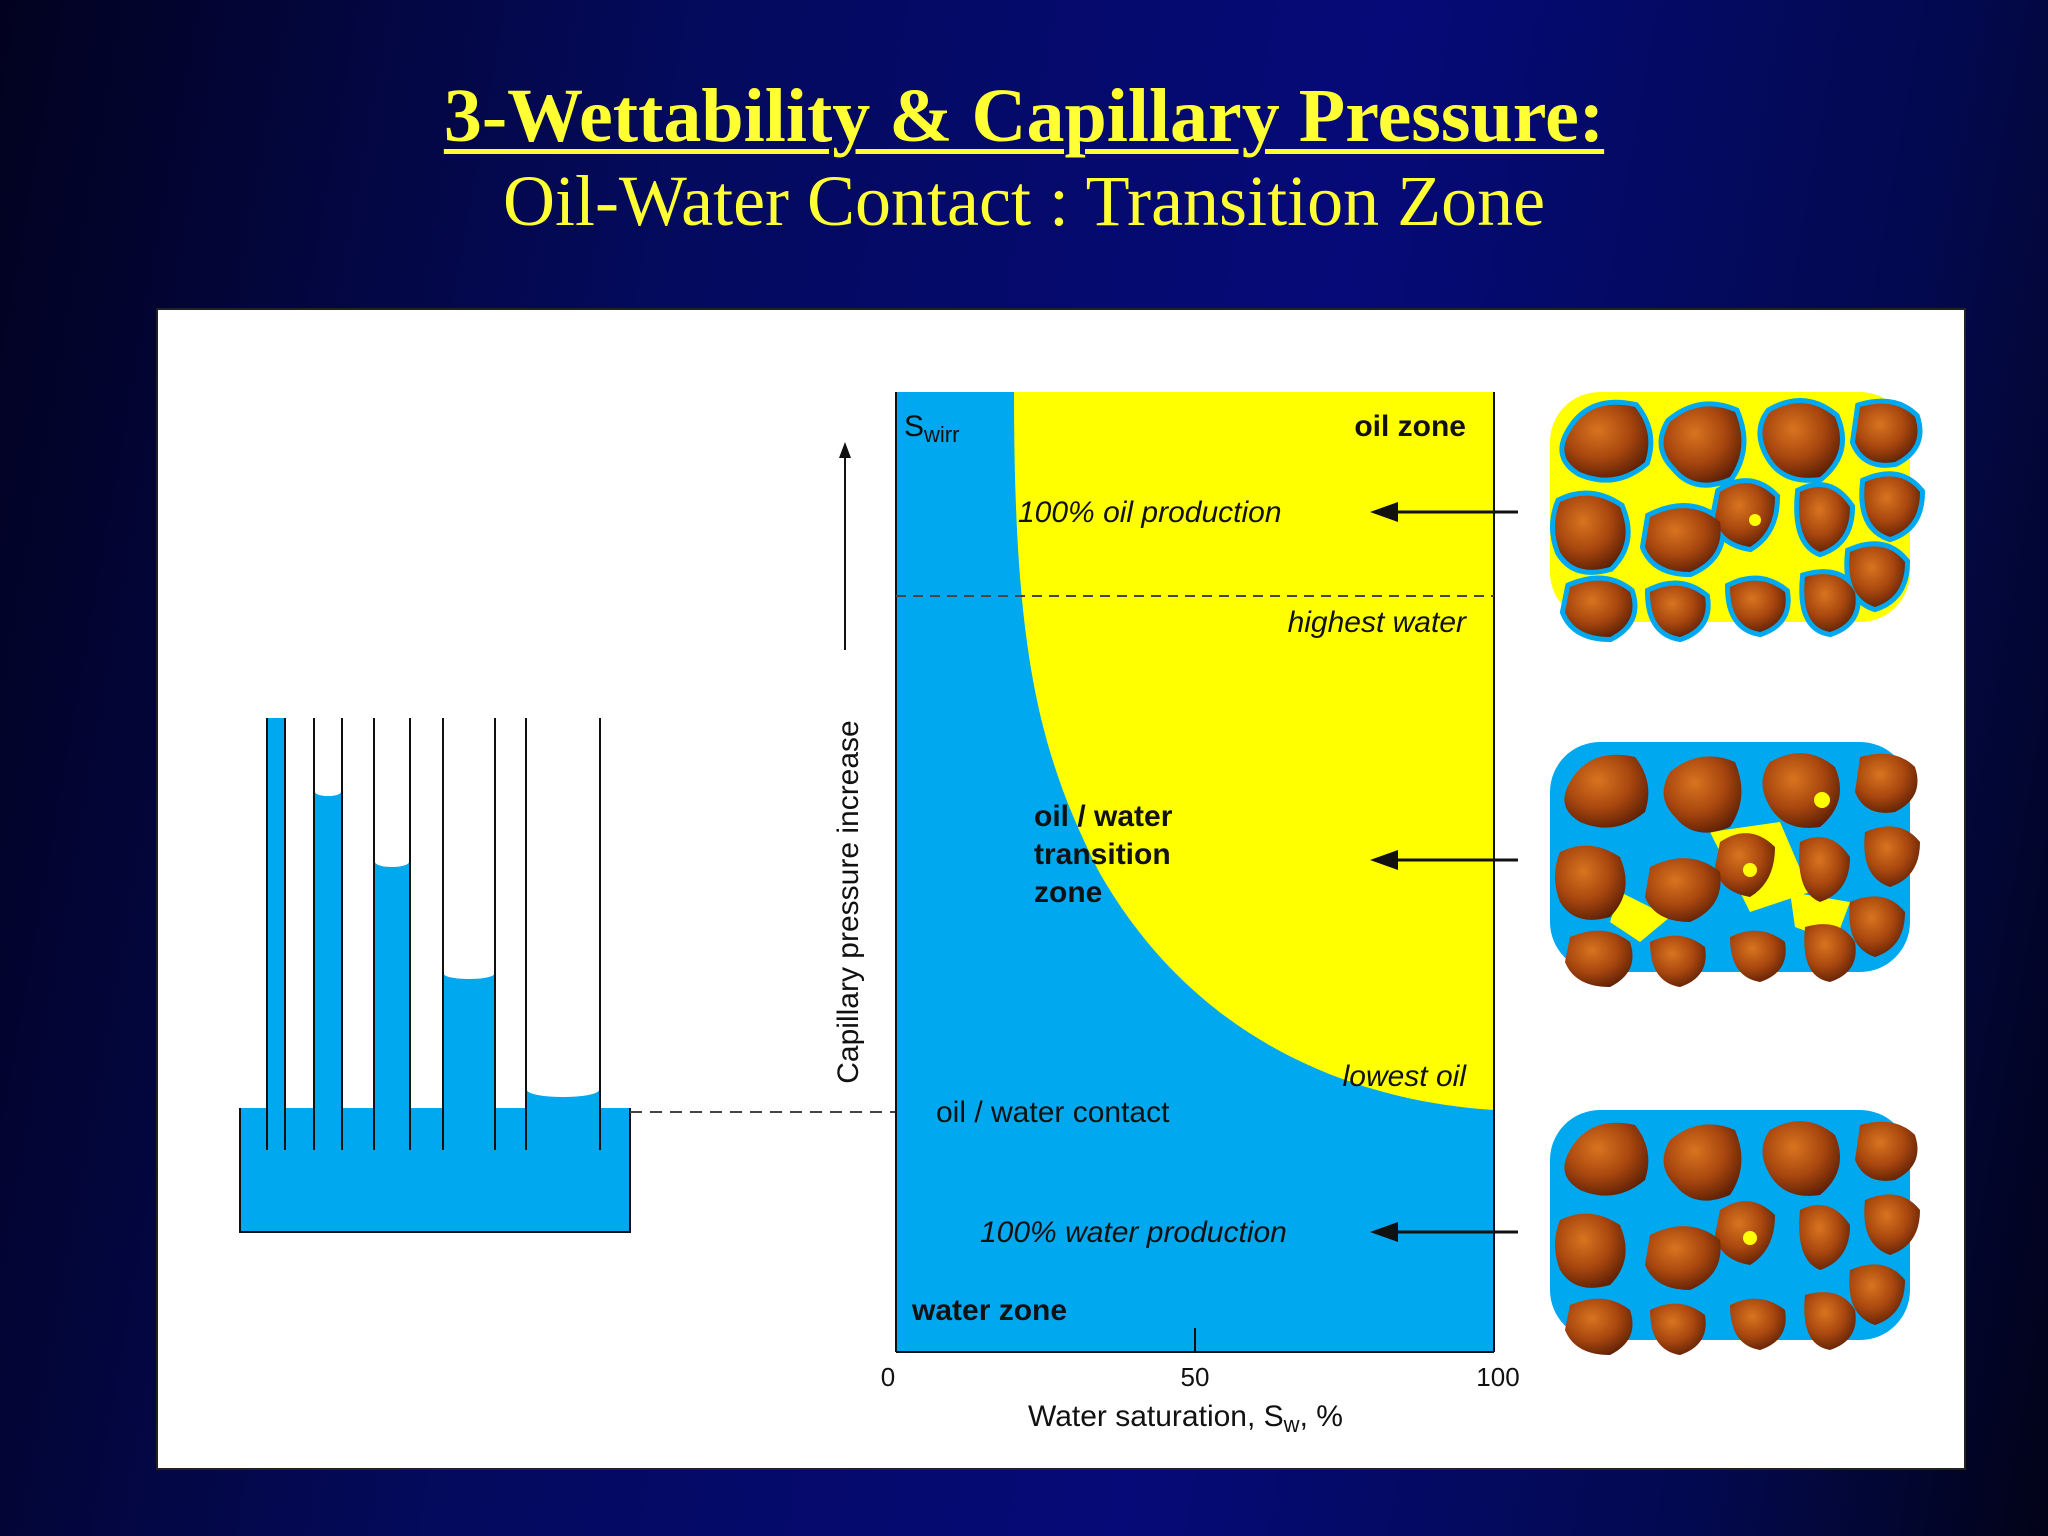  I want to click on transition-label-2: transition, so click(1102, 854).